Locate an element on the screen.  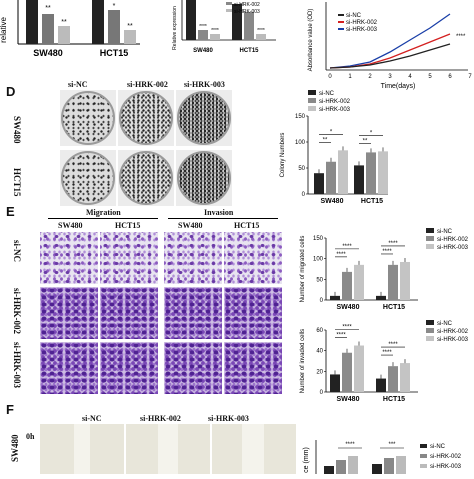
panel-e-sub-1: SW480 is located at coordinates (70, 225).